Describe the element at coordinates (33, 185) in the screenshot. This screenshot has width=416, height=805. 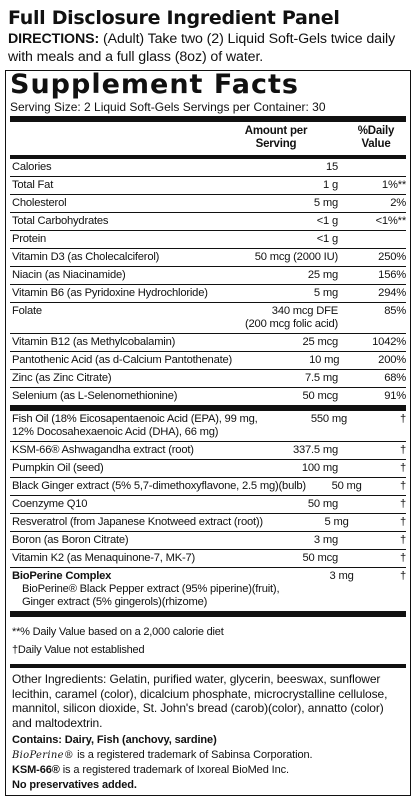
I see `ingredient-name: Total Fat` at that location.